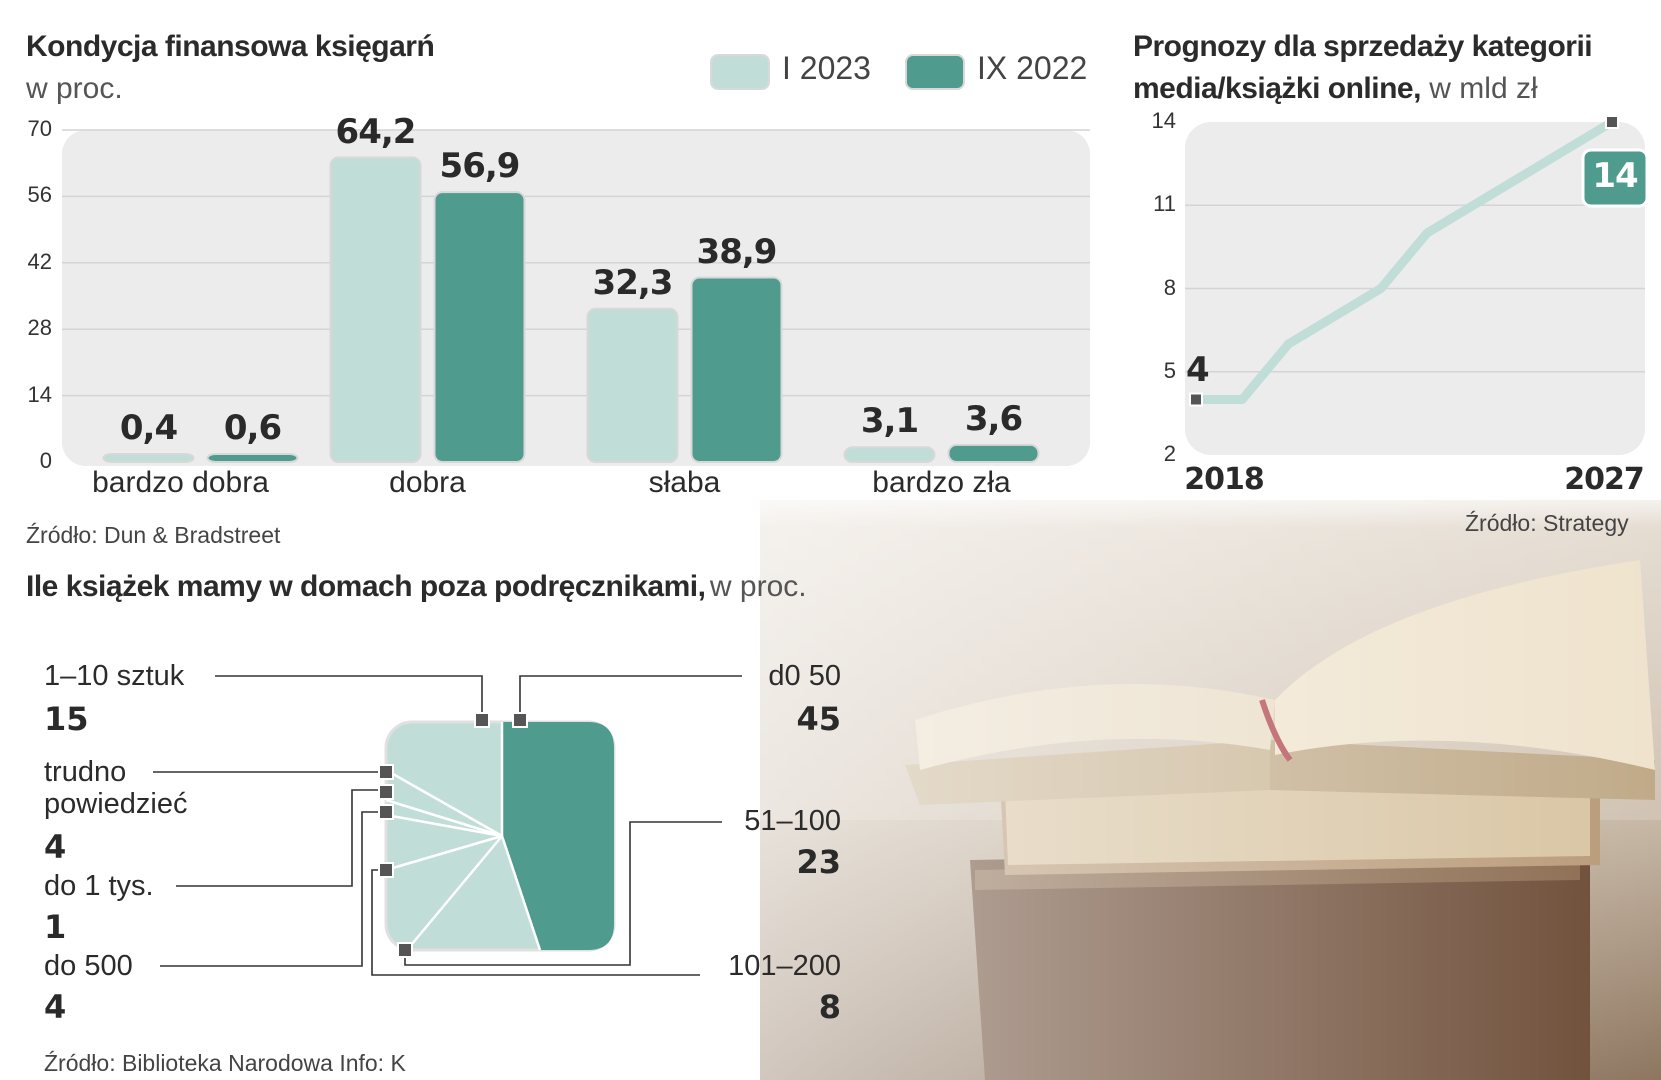 Image resolution: width=1661 pixels, height=1080 pixels. I want to click on line-series, so click(1405, 261).